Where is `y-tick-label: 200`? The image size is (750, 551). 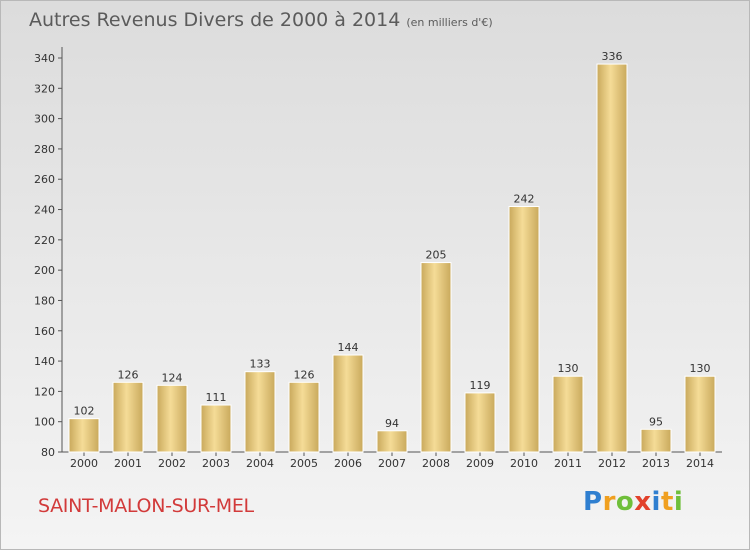
y-tick-label: 200 is located at coordinates (44, 270).